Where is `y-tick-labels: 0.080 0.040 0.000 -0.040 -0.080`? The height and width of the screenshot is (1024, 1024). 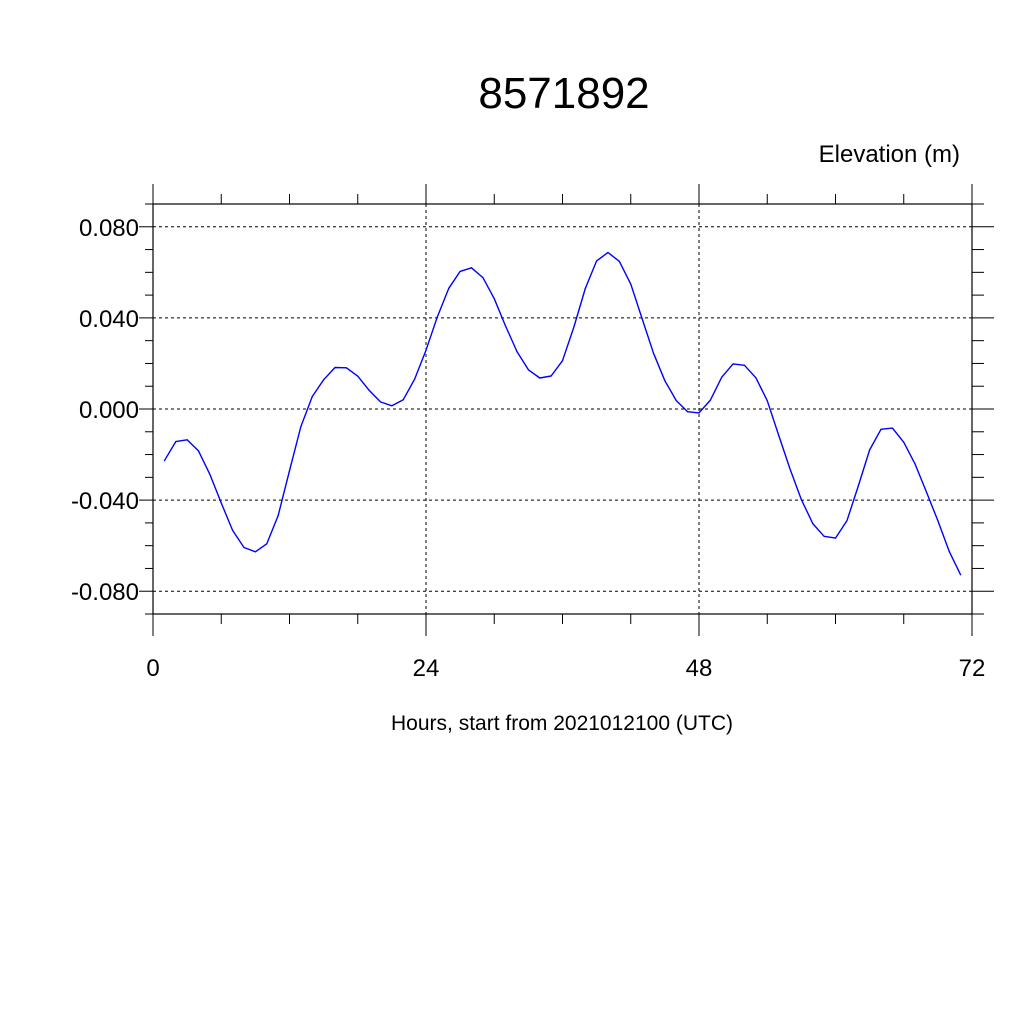
y-tick-labels: 0.080 0.040 0.000 -0.040 -0.080 is located at coordinates (105, 410).